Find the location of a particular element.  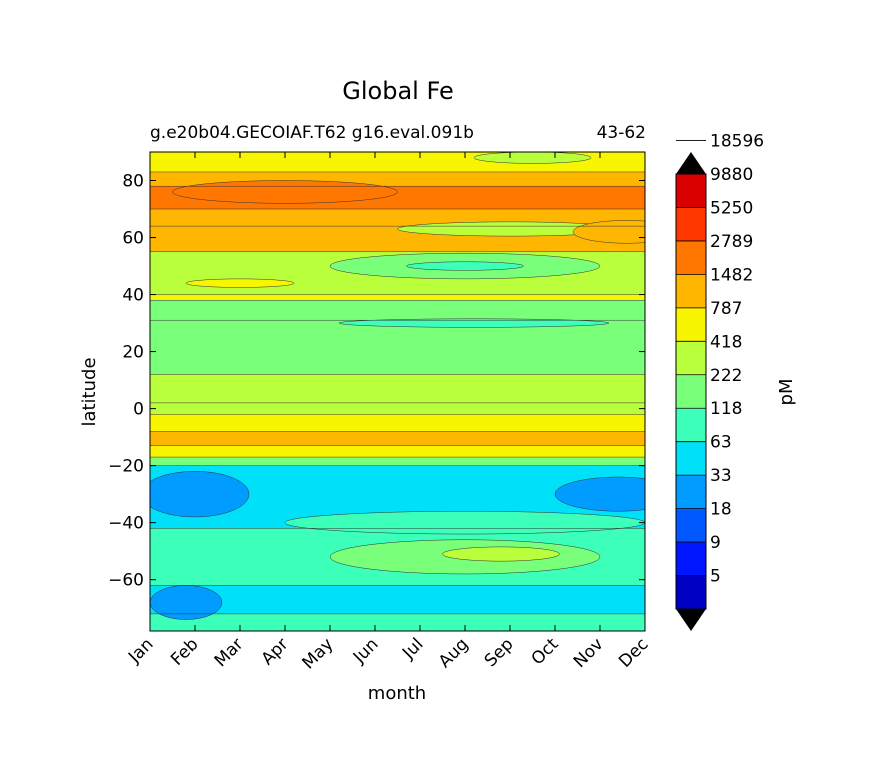

colorbar-level-label-4: 63 is located at coordinates (721, 443).